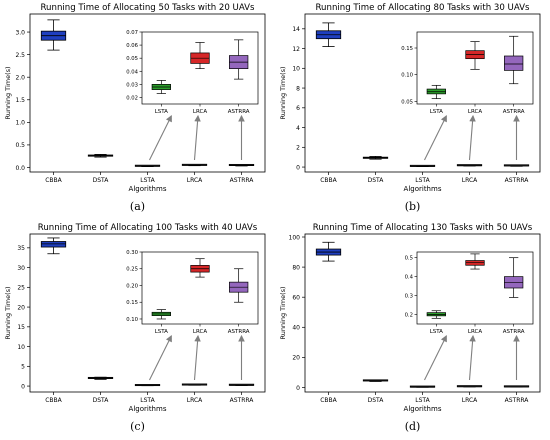 The height and width of the screenshot is (440, 550). What do you see at coordinates (132, 72) in the screenshot?
I see `inset-y-tick-label: 0.04` at bounding box center [132, 72].